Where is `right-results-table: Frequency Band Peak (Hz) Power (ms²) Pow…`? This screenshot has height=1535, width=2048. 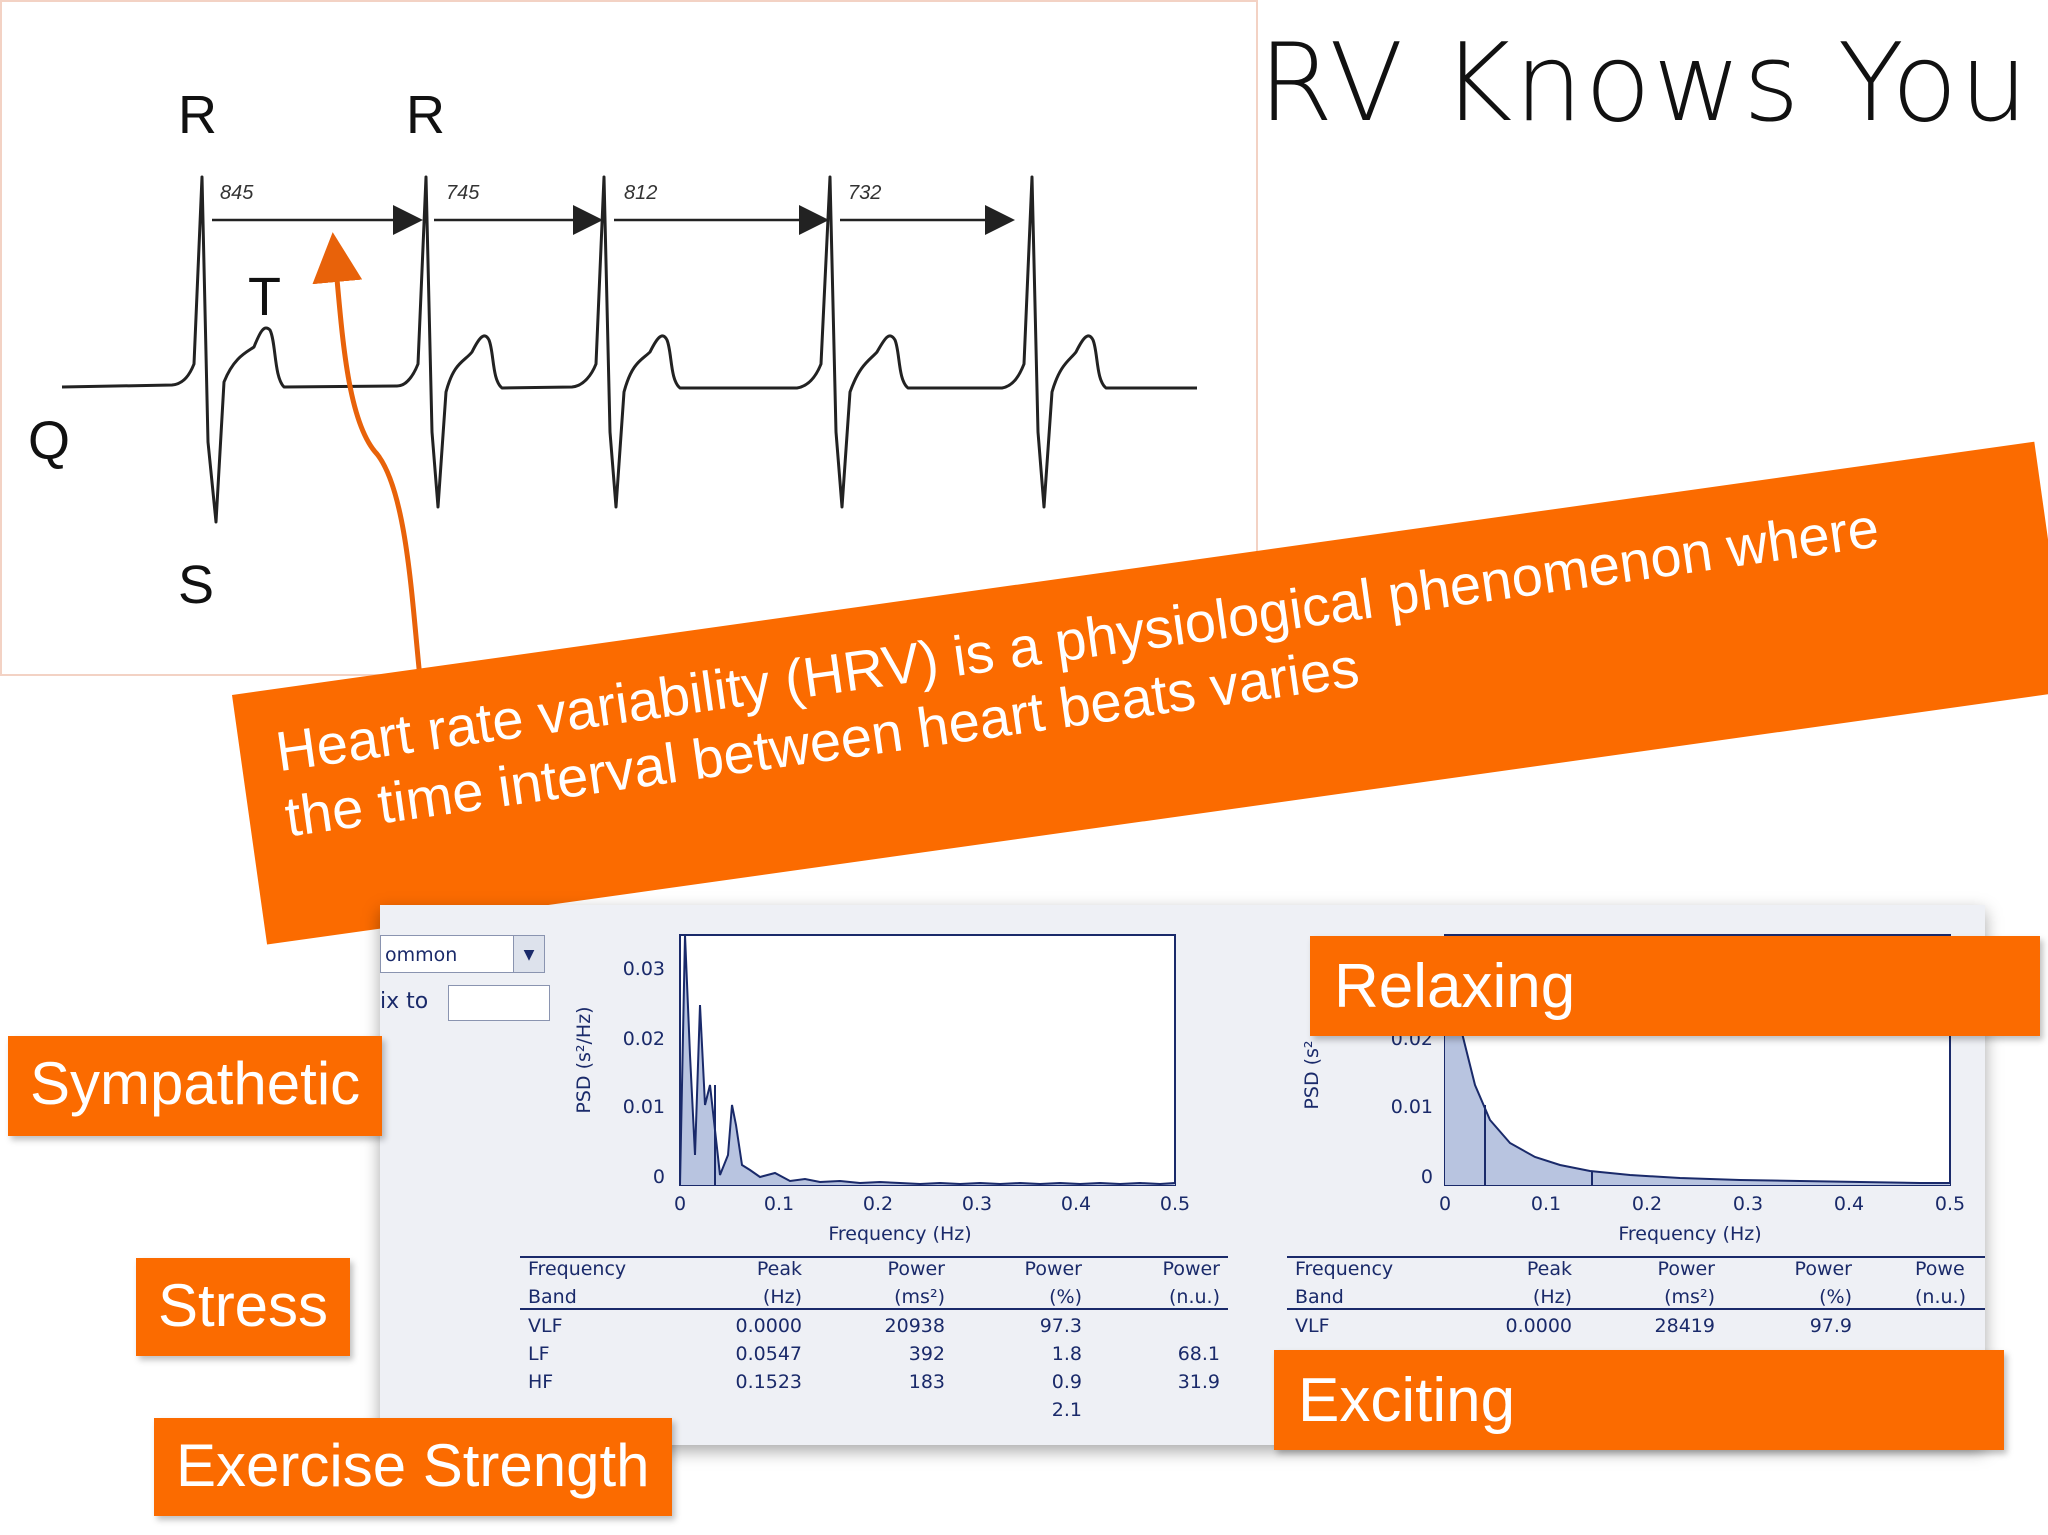
right-results-table: Frequency Band Peak (Hz) Power (ms²) Pow… is located at coordinates (1636, 1296).